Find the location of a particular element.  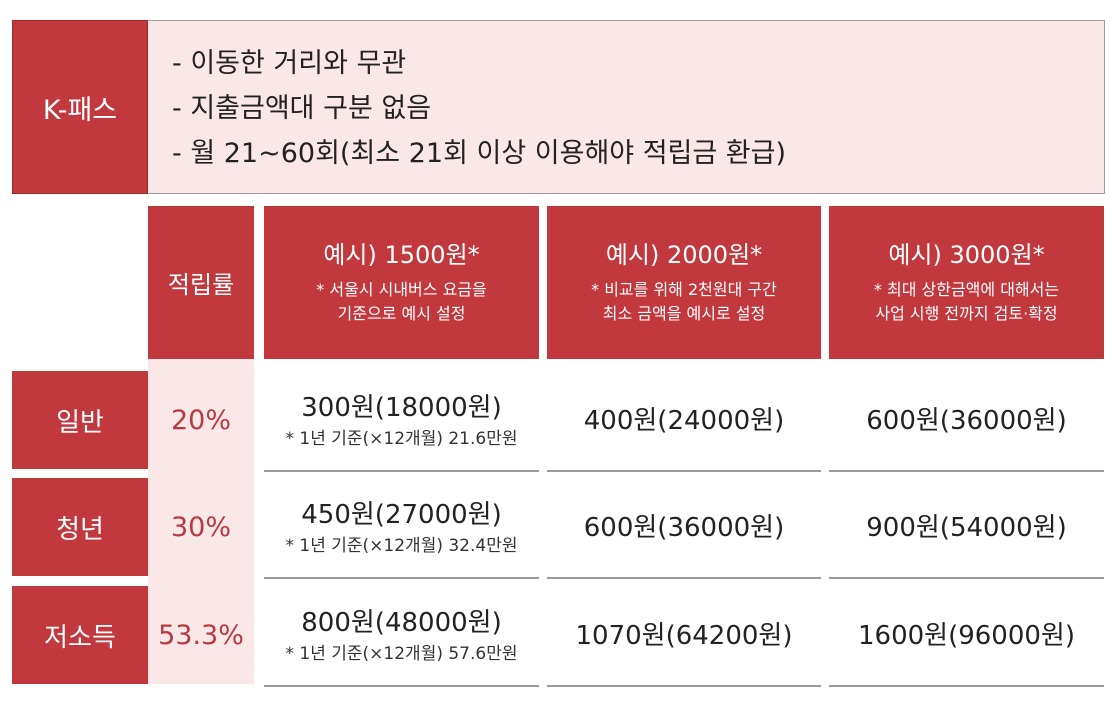

cell-general-1500: 300원(18000원) * 1년 기준(×12개월) 21.6만원 is located at coordinates (401, 421).